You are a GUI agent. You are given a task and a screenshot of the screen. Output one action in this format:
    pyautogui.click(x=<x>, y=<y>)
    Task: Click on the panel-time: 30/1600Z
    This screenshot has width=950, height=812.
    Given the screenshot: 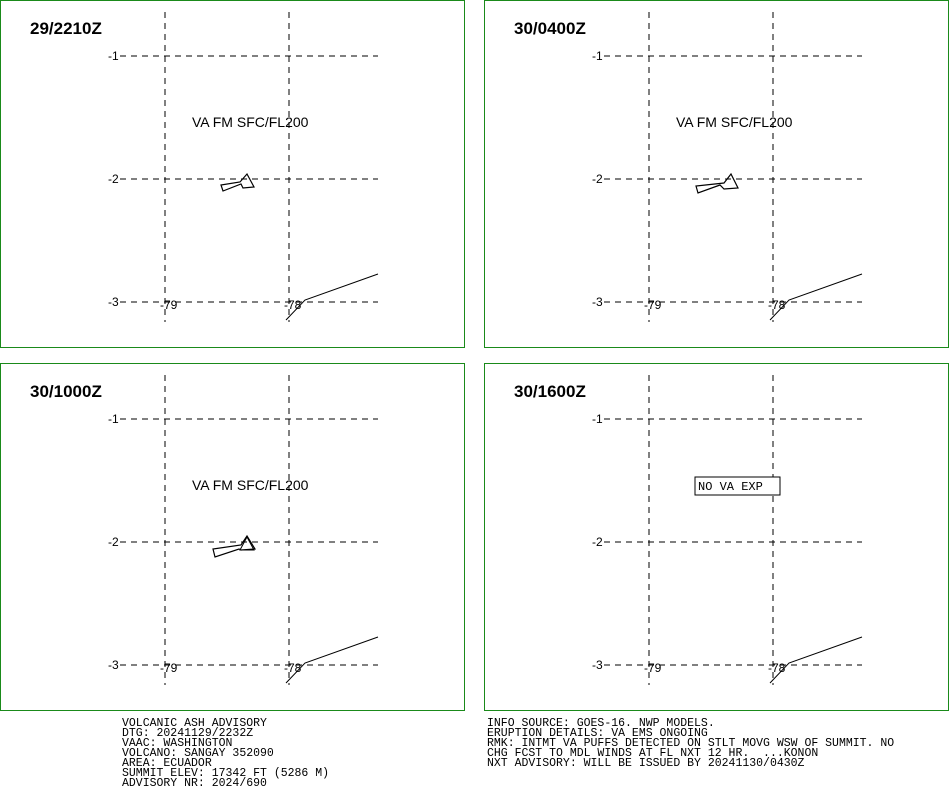 What is the action you would take?
    pyautogui.click(x=550, y=391)
    